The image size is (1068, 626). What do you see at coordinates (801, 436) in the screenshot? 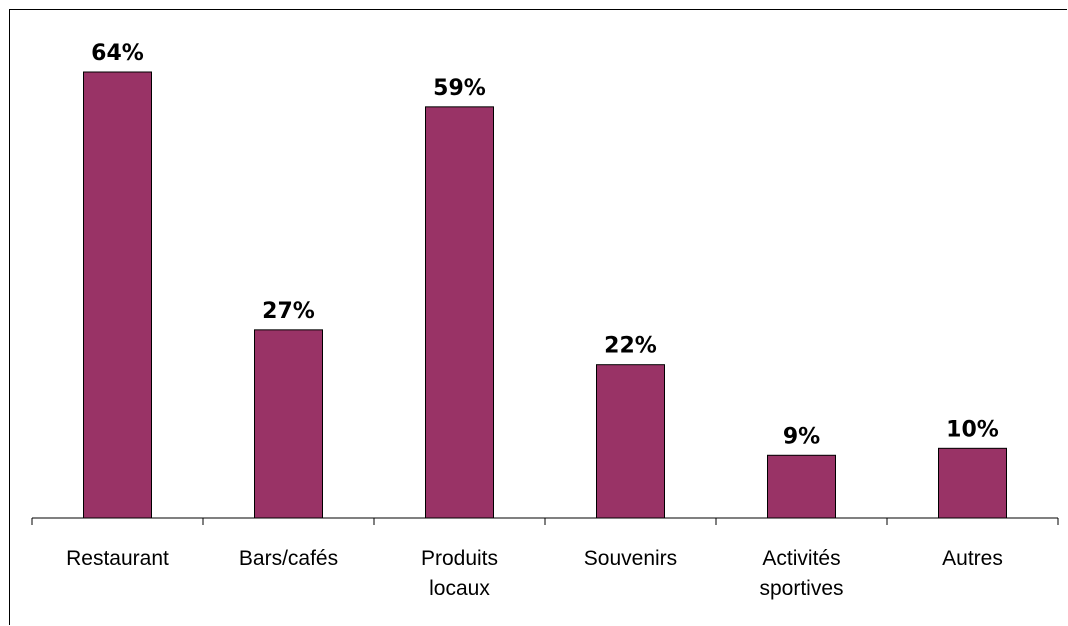
I see `bar-value-label: 9%` at bounding box center [801, 436].